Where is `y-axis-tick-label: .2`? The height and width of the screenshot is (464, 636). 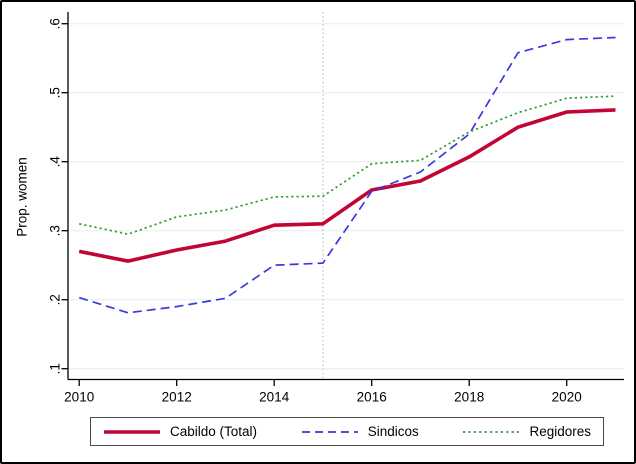 y-axis-tick-label: .2 is located at coordinates (55, 299).